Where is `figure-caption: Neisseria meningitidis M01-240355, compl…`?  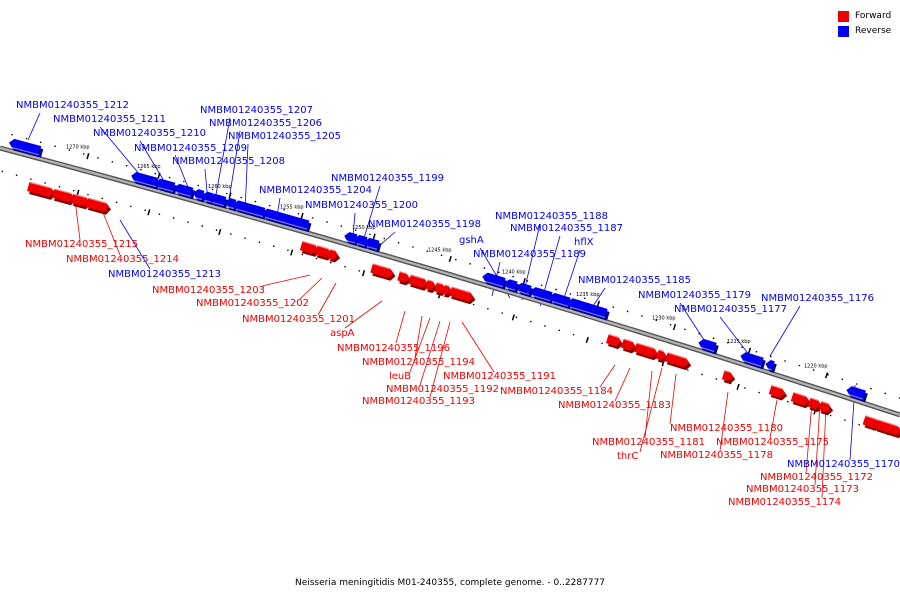 figure-caption: Neisseria meningitidis M01-240355, compl… is located at coordinates (450, 583).